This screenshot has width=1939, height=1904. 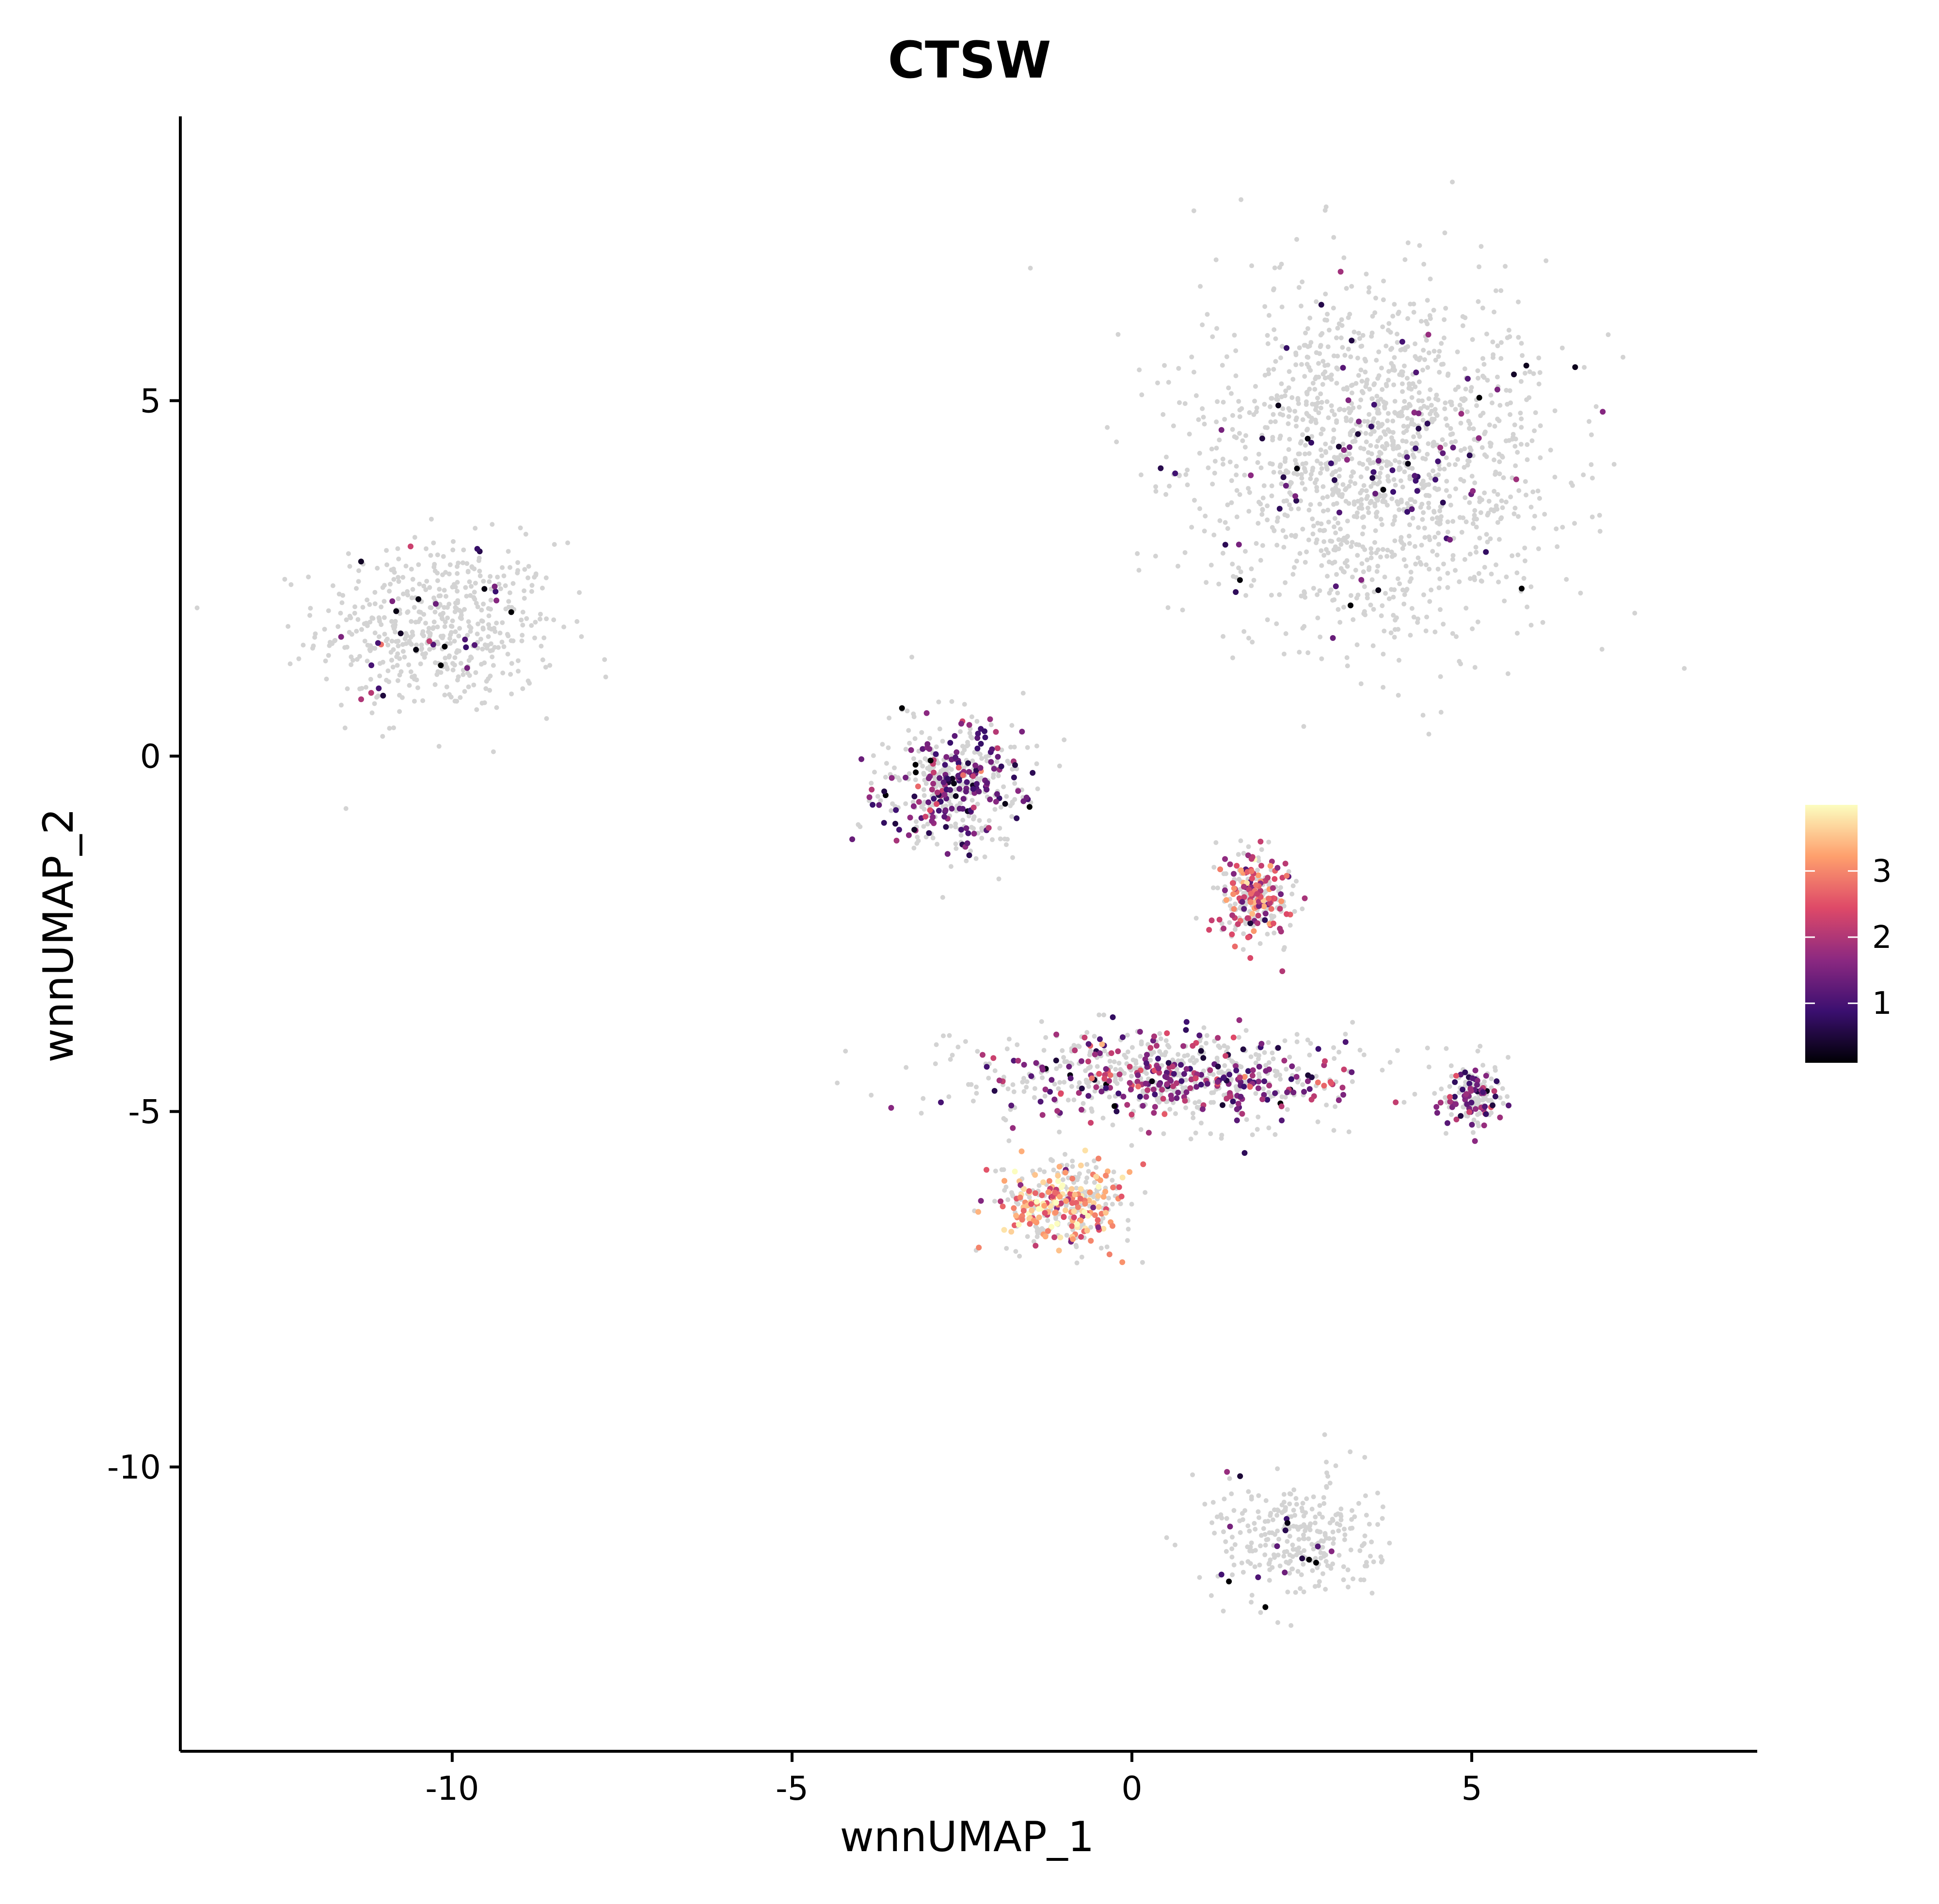 I want to click on colorbar-tick-label: 2, so click(x=1882, y=938).